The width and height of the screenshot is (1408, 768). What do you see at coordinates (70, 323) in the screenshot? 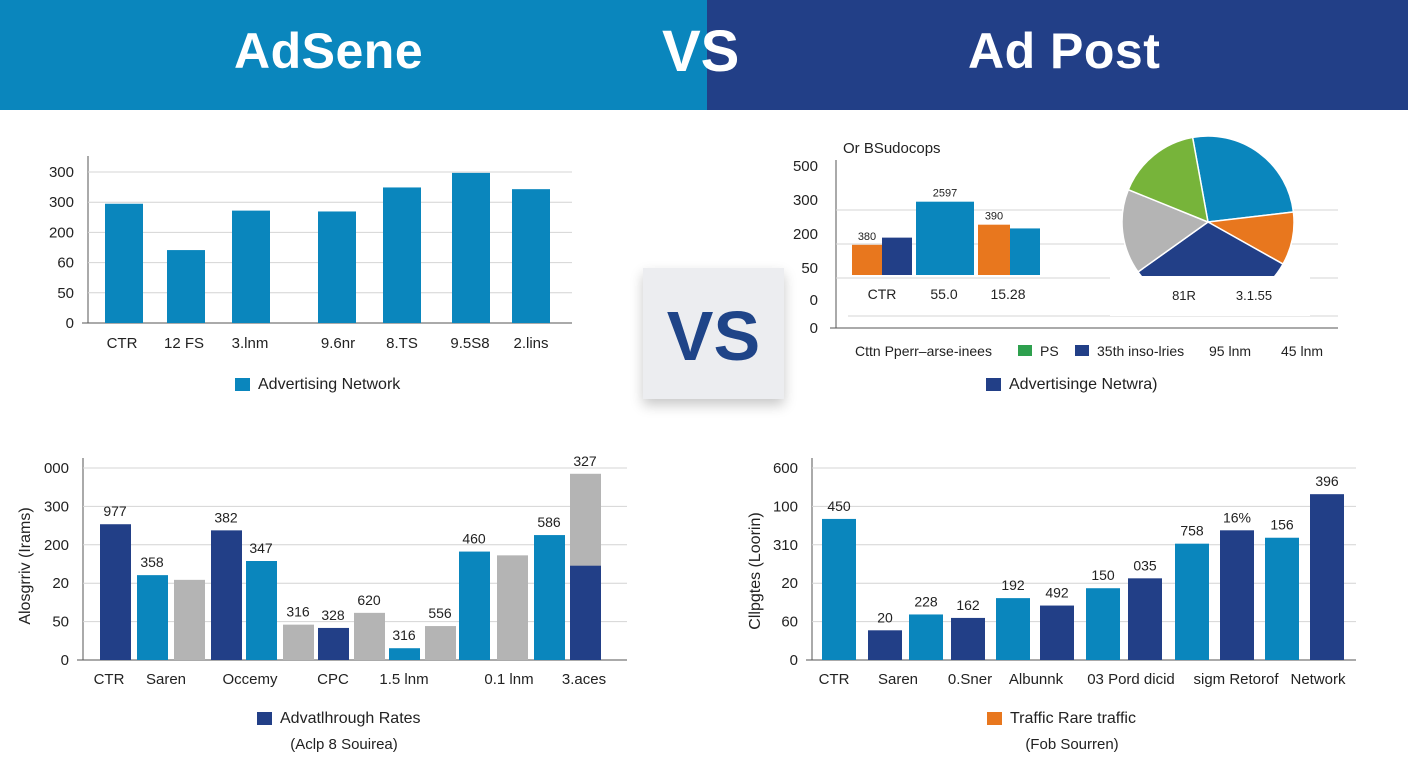
I see `tl-y-tick-label: 0` at bounding box center [70, 323].